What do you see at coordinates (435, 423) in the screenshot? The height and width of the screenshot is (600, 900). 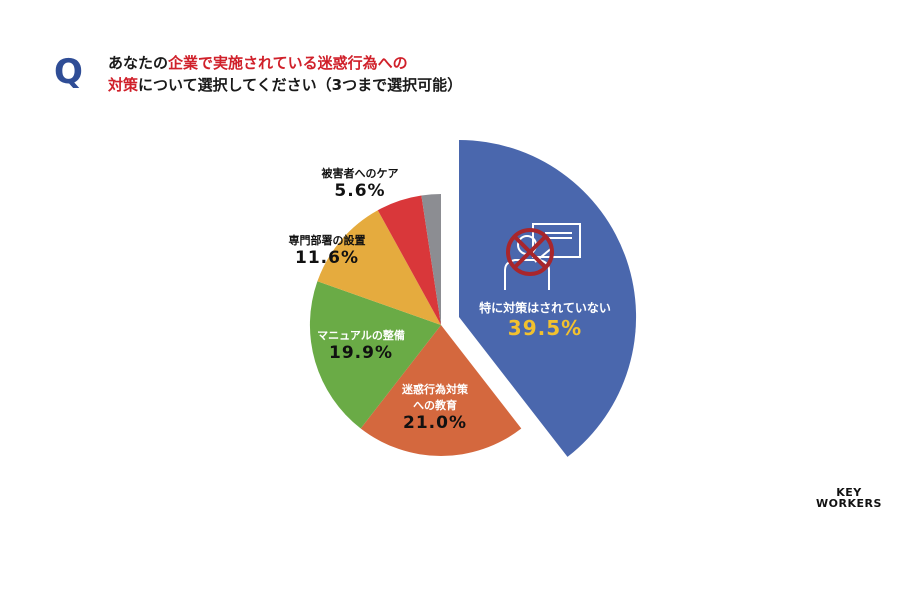 I see `label-pct: 21.0%` at bounding box center [435, 423].